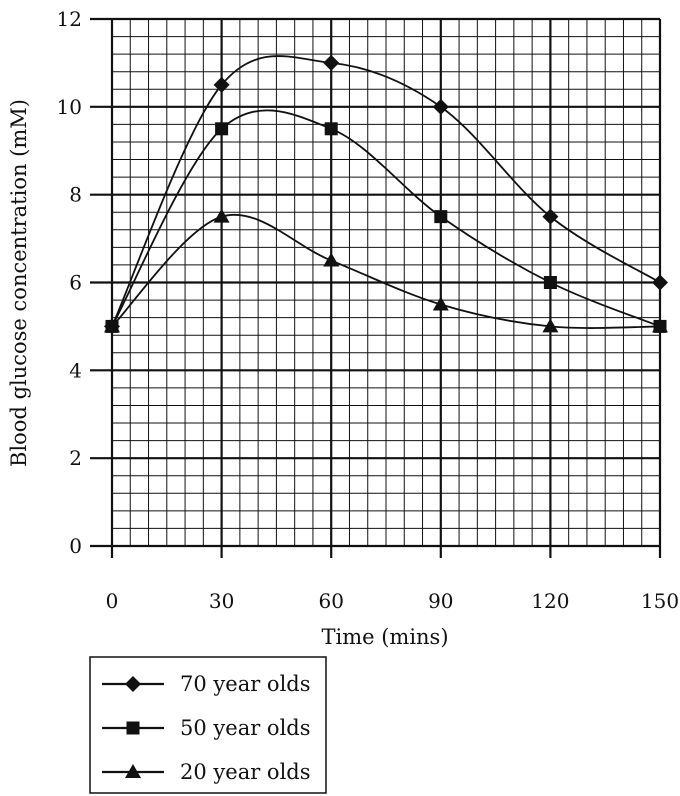  I want to click on x-axis-title: Time (mins), so click(384, 637).